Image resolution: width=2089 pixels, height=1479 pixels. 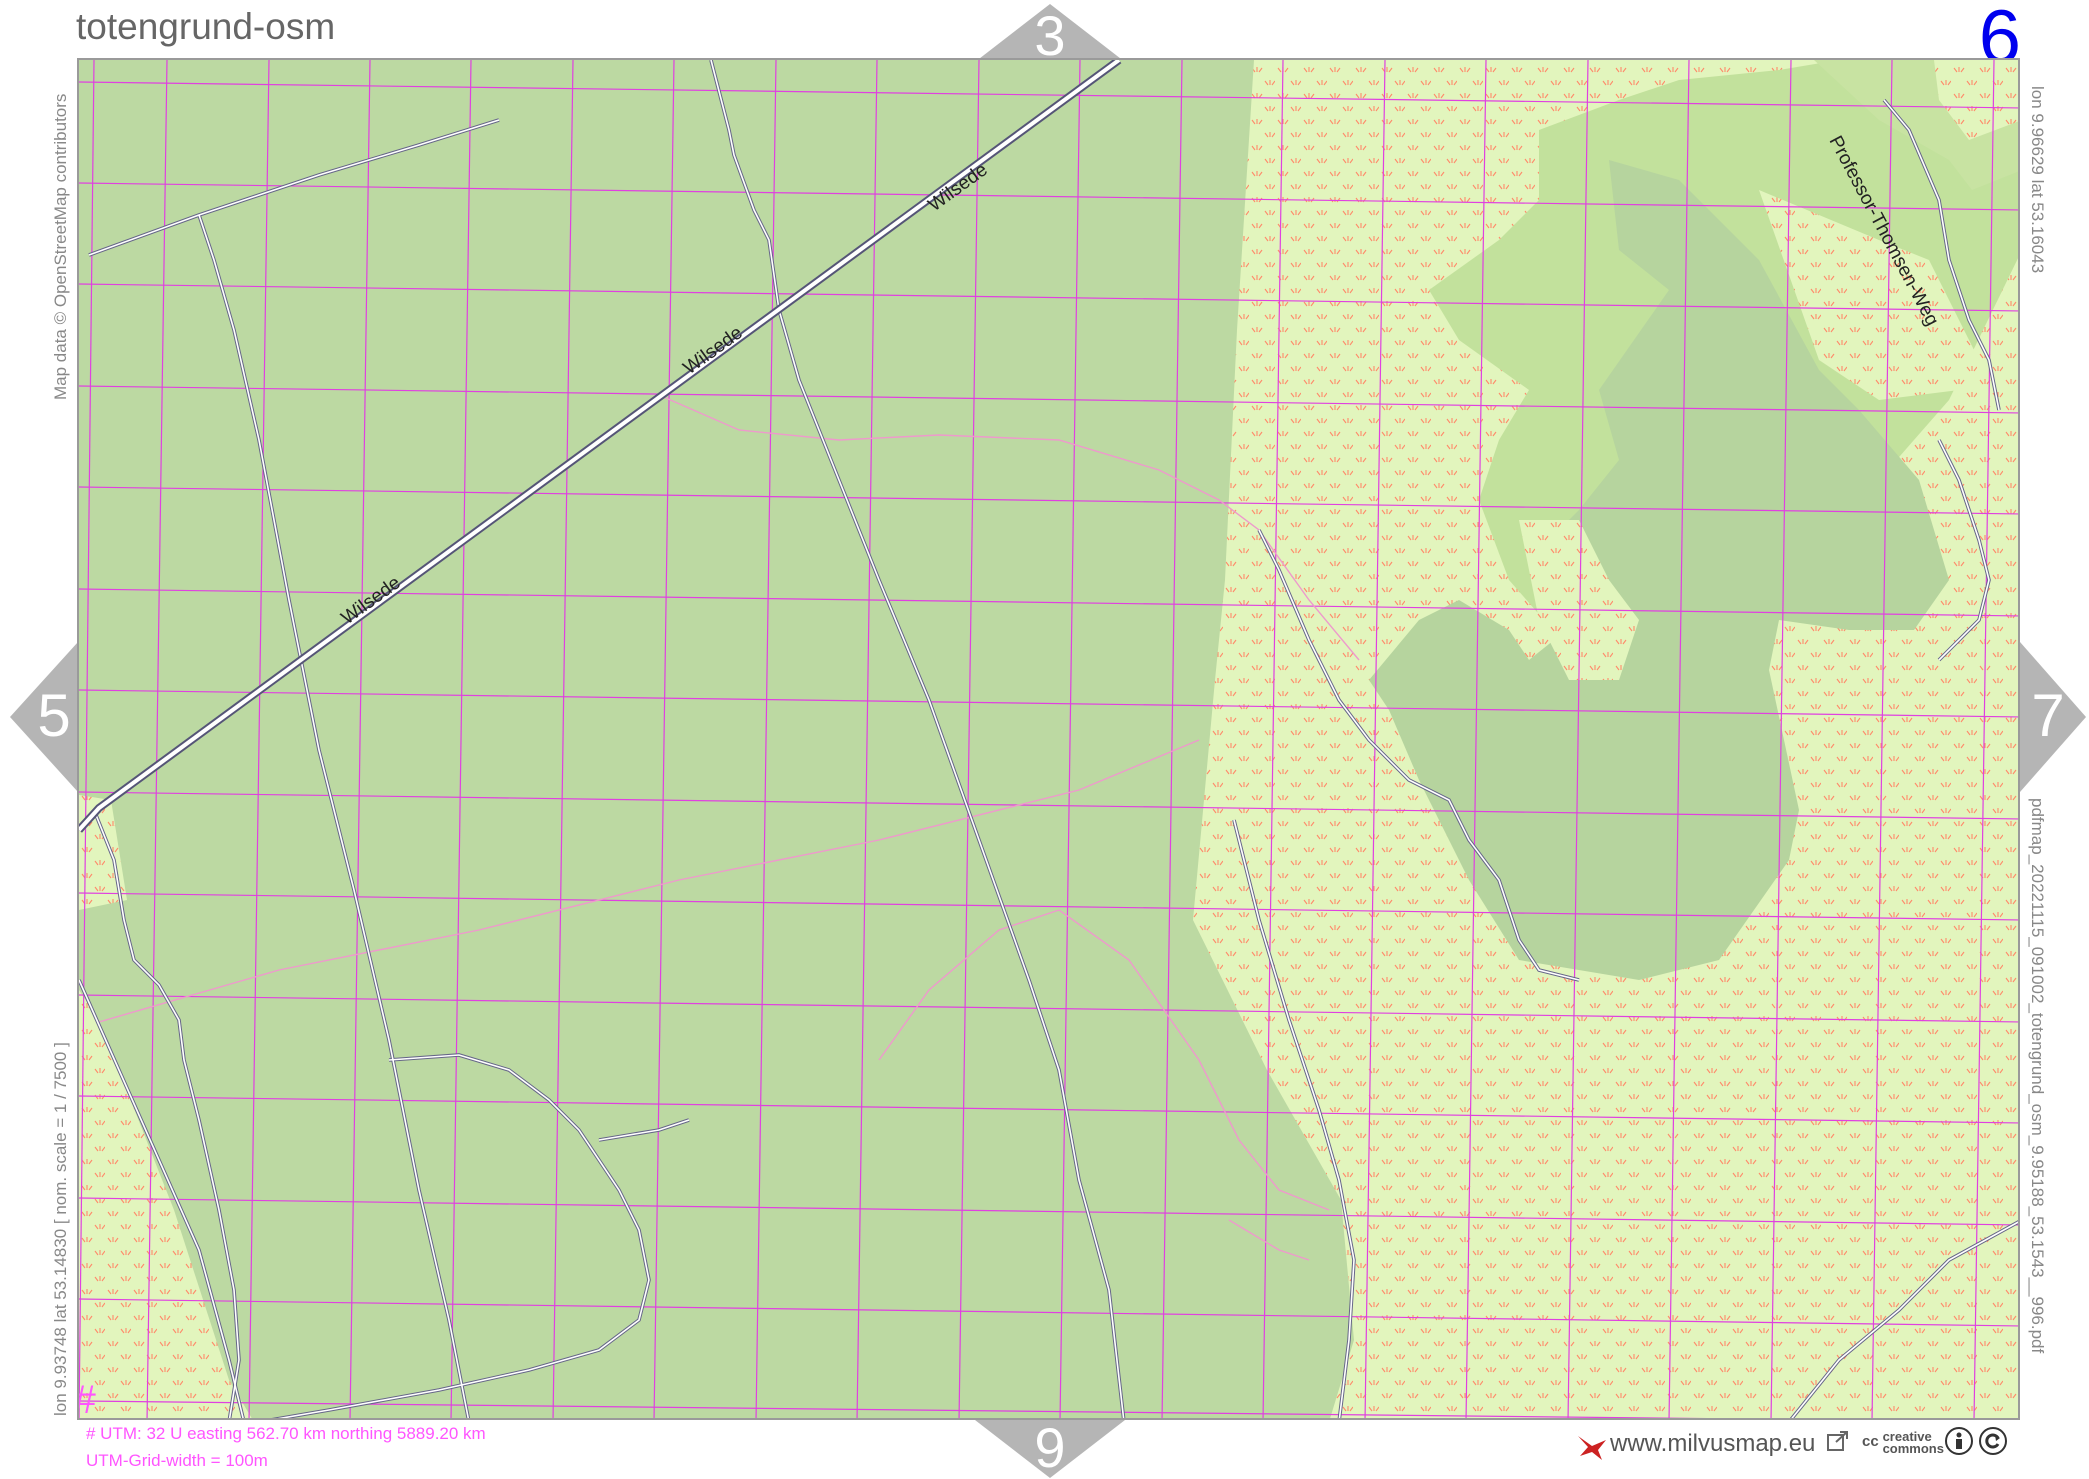 I want to click on site-url: www.milvusmap.eu, so click(x=1713, y=1443).